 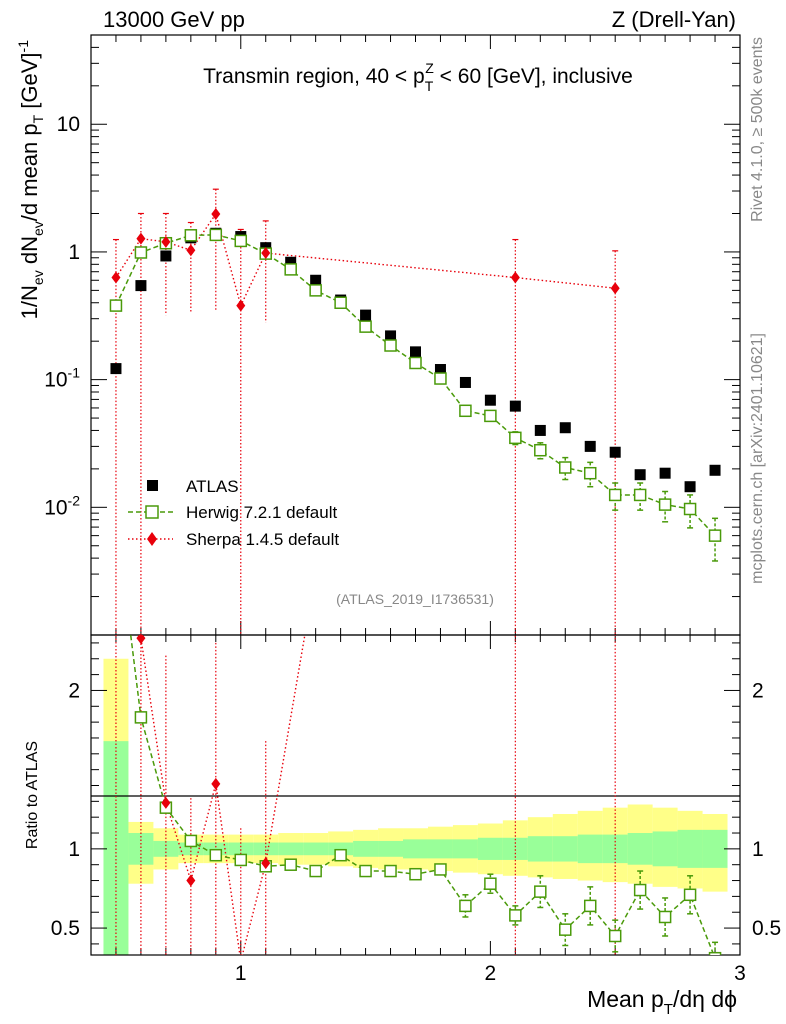 What do you see at coordinates (38, 277) in the screenshot?
I see `ylabel-s1: ev` at bounding box center [38, 277].